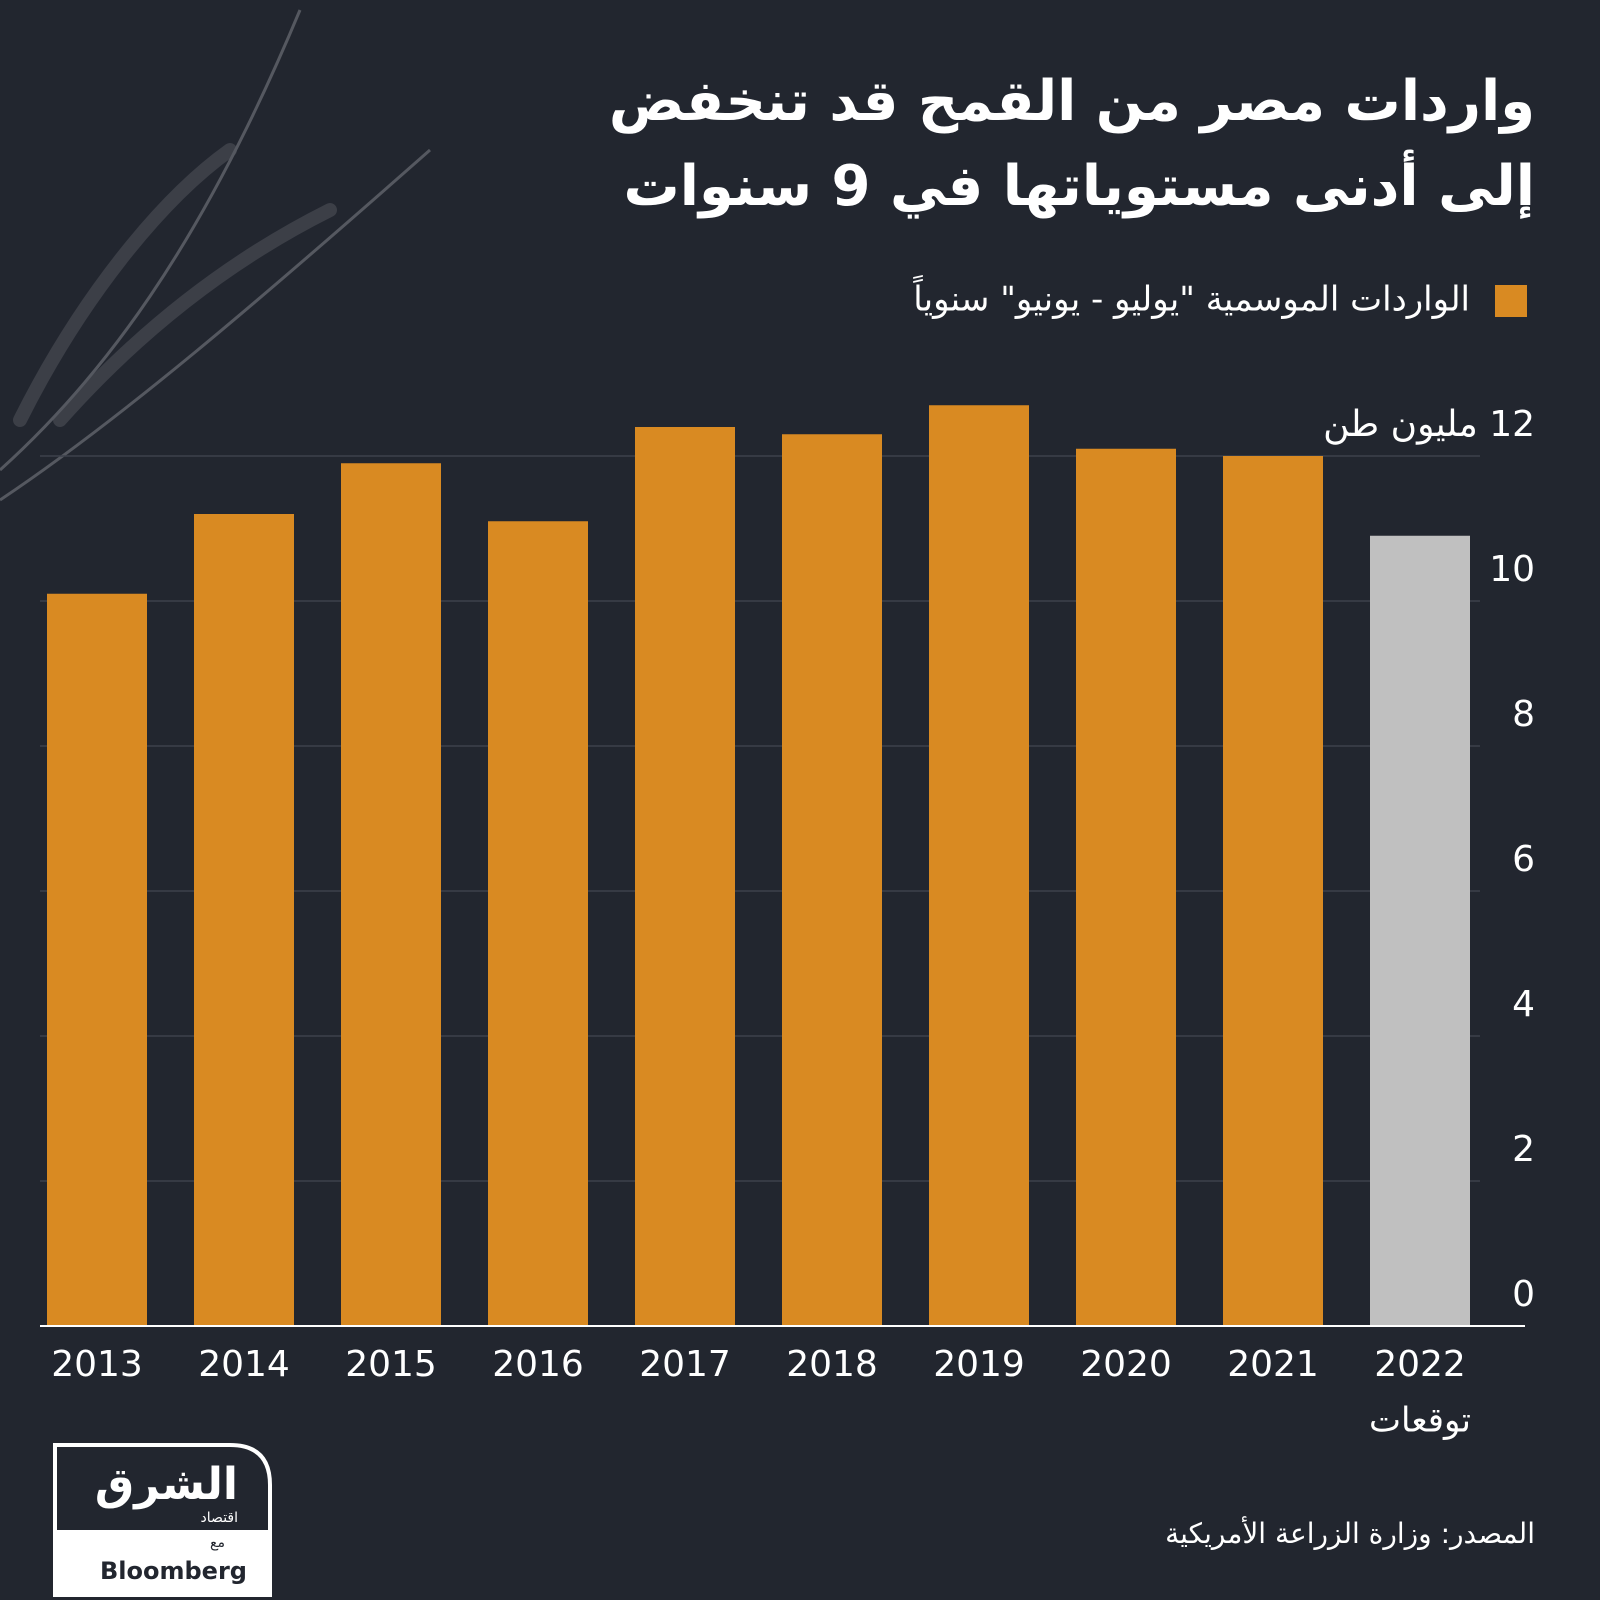 The height and width of the screenshot is (1600, 1600). I want to click on wheat-decoration, so click(215, 255).